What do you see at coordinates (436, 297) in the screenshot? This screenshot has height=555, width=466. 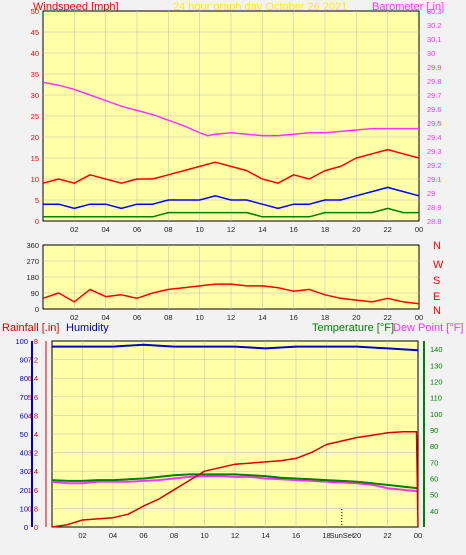 I see `compass-e: E` at bounding box center [436, 297].